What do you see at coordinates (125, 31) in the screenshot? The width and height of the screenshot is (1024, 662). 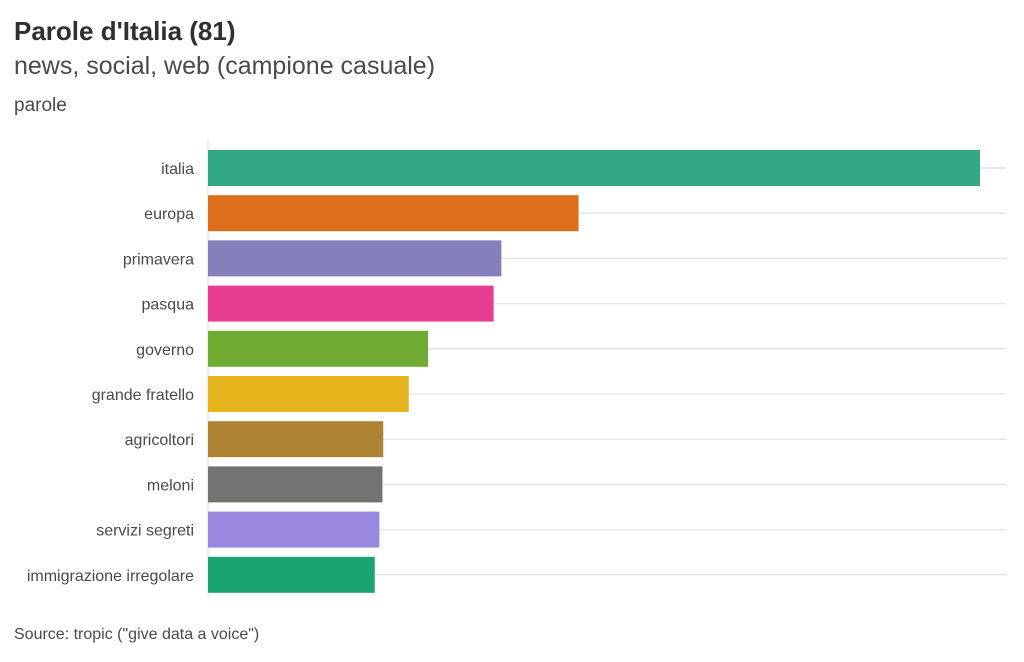 I see `chart-title: Parole d'Italia (81)` at bounding box center [125, 31].